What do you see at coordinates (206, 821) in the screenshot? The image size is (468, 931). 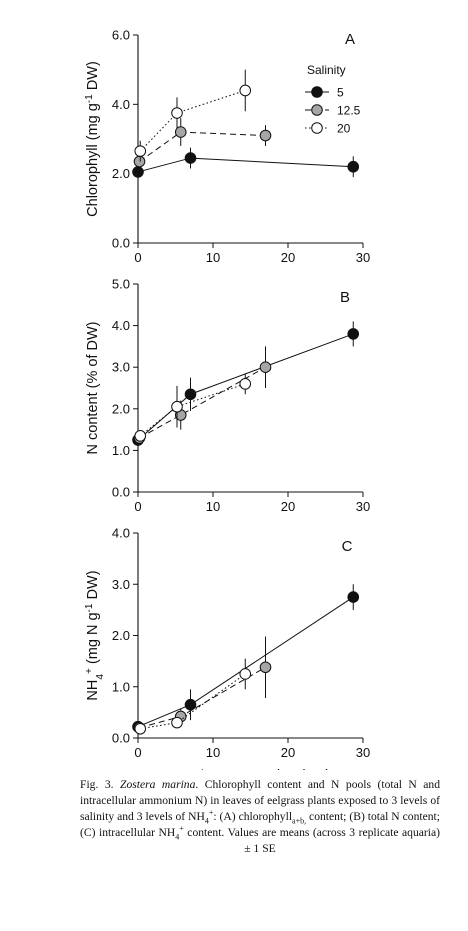 I see `caption-sub-4a: 4` at bounding box center [206, 821].